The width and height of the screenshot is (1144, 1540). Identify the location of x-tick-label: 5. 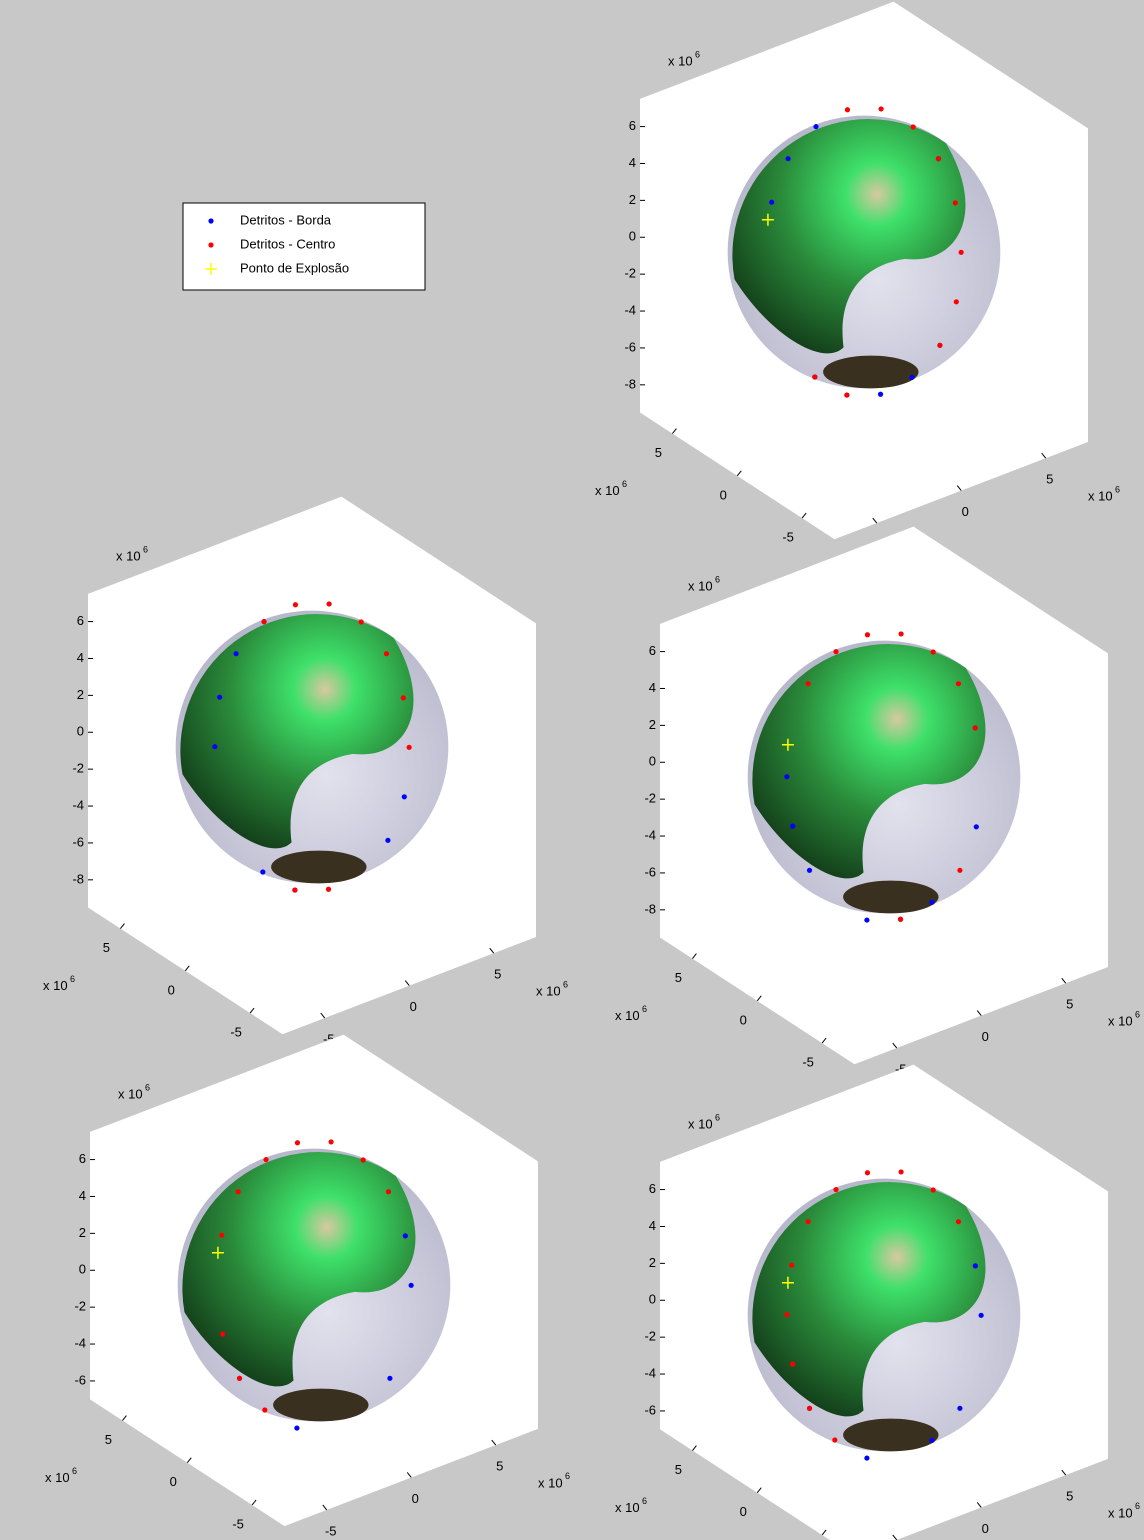
(497, 974).